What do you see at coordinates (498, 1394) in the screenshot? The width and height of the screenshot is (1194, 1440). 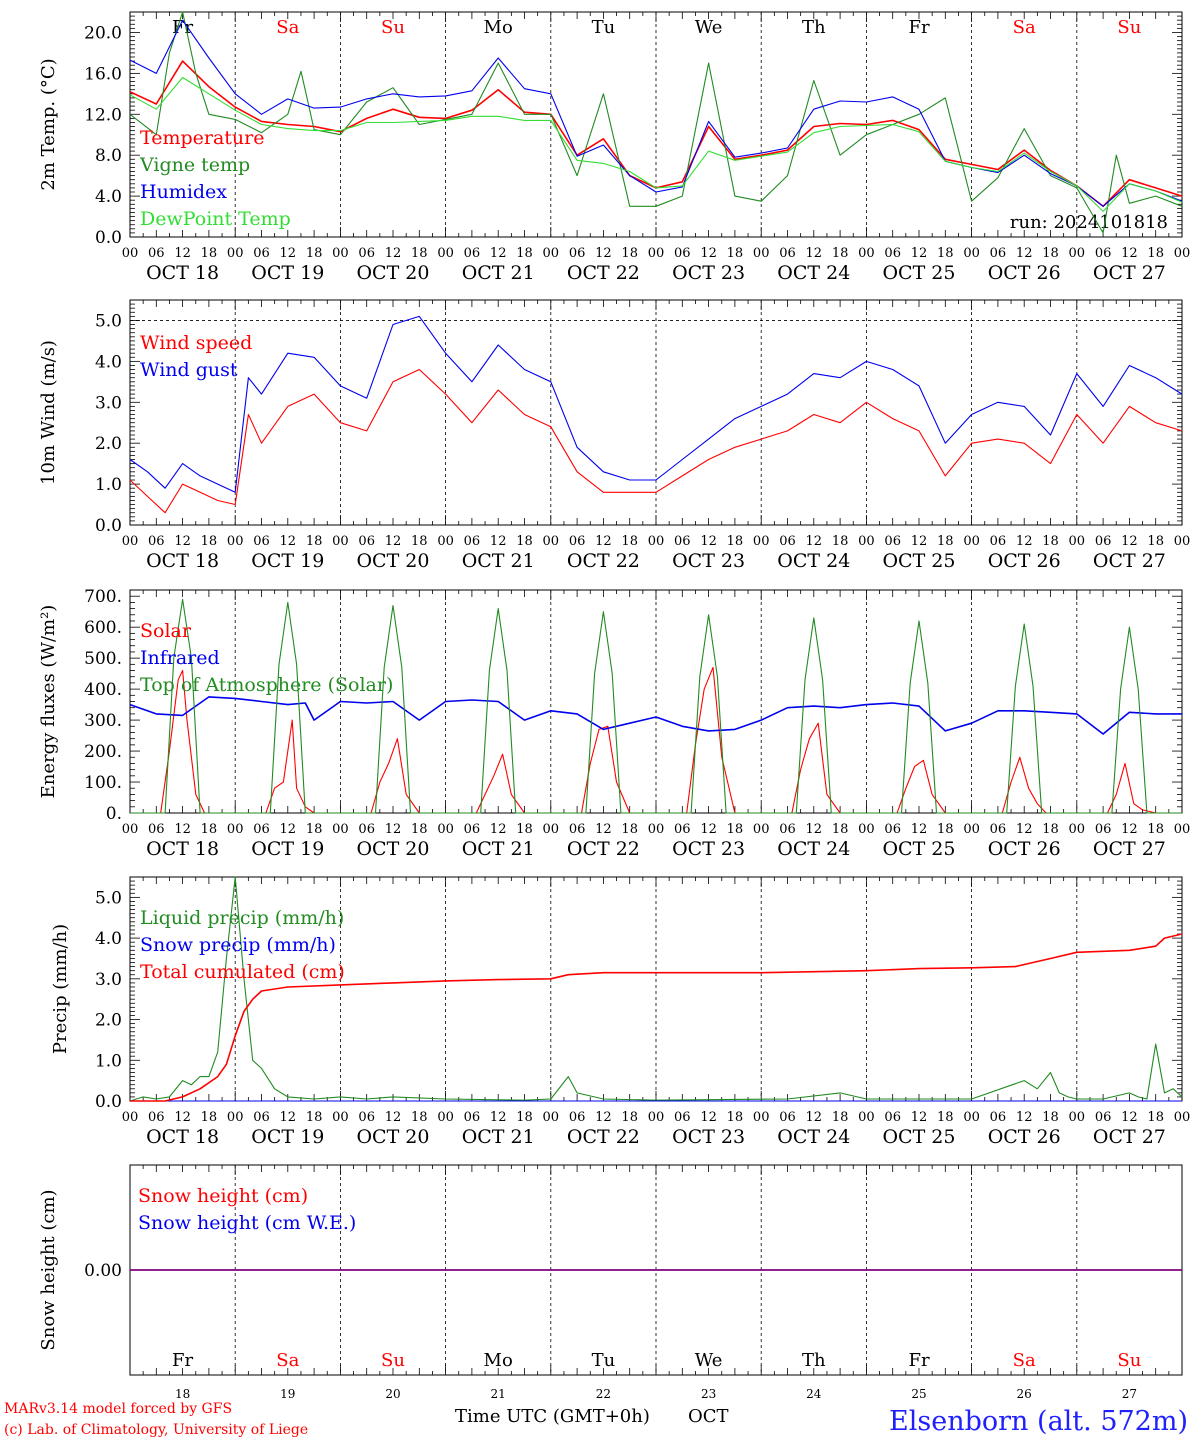 I see `x-day-number: 21` at bounding box center [498, 1394].